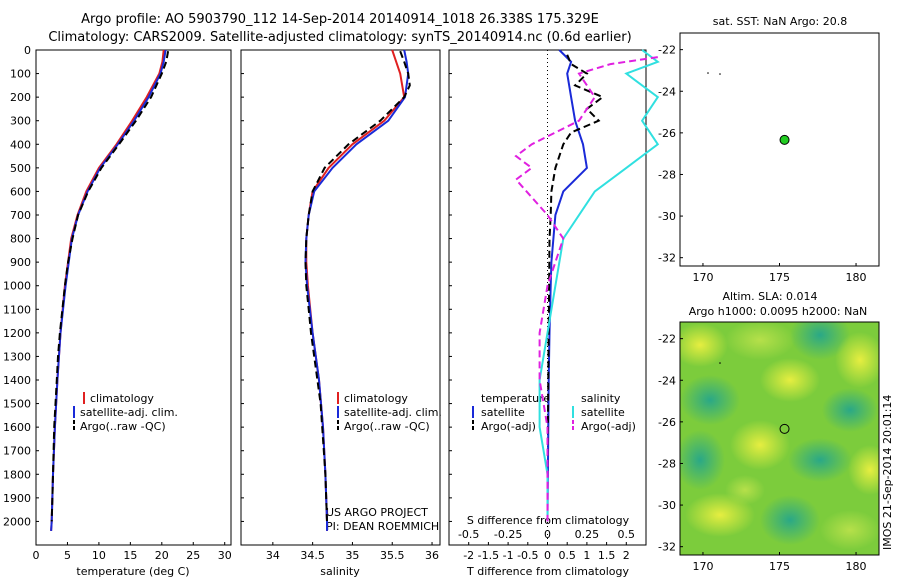  Describe the element at coordinates (129, 412) in the screenshot. I see `temperature-legend-satellite: satellite-adj. clim.` at that location.